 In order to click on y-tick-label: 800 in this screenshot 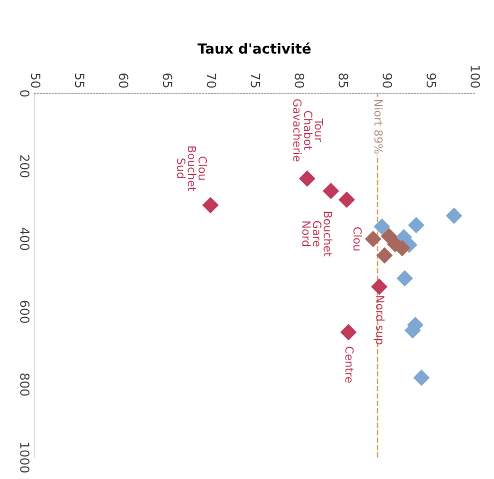, I will do `click(25, 385)`.